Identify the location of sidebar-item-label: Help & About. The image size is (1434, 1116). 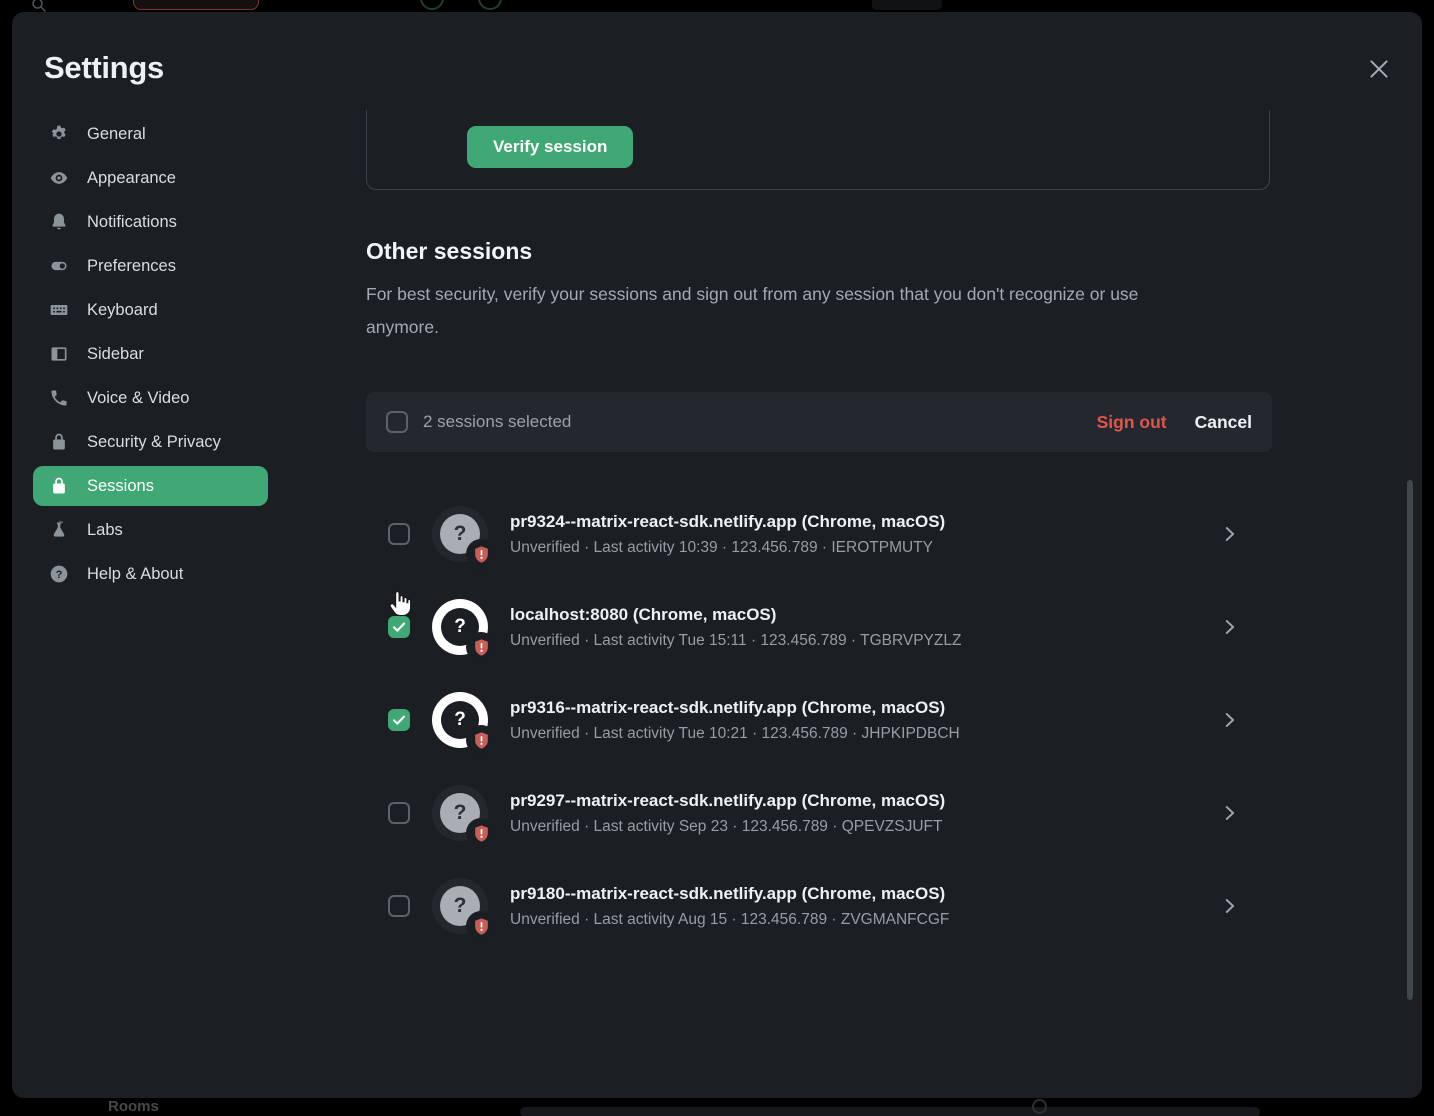
(135, 573).